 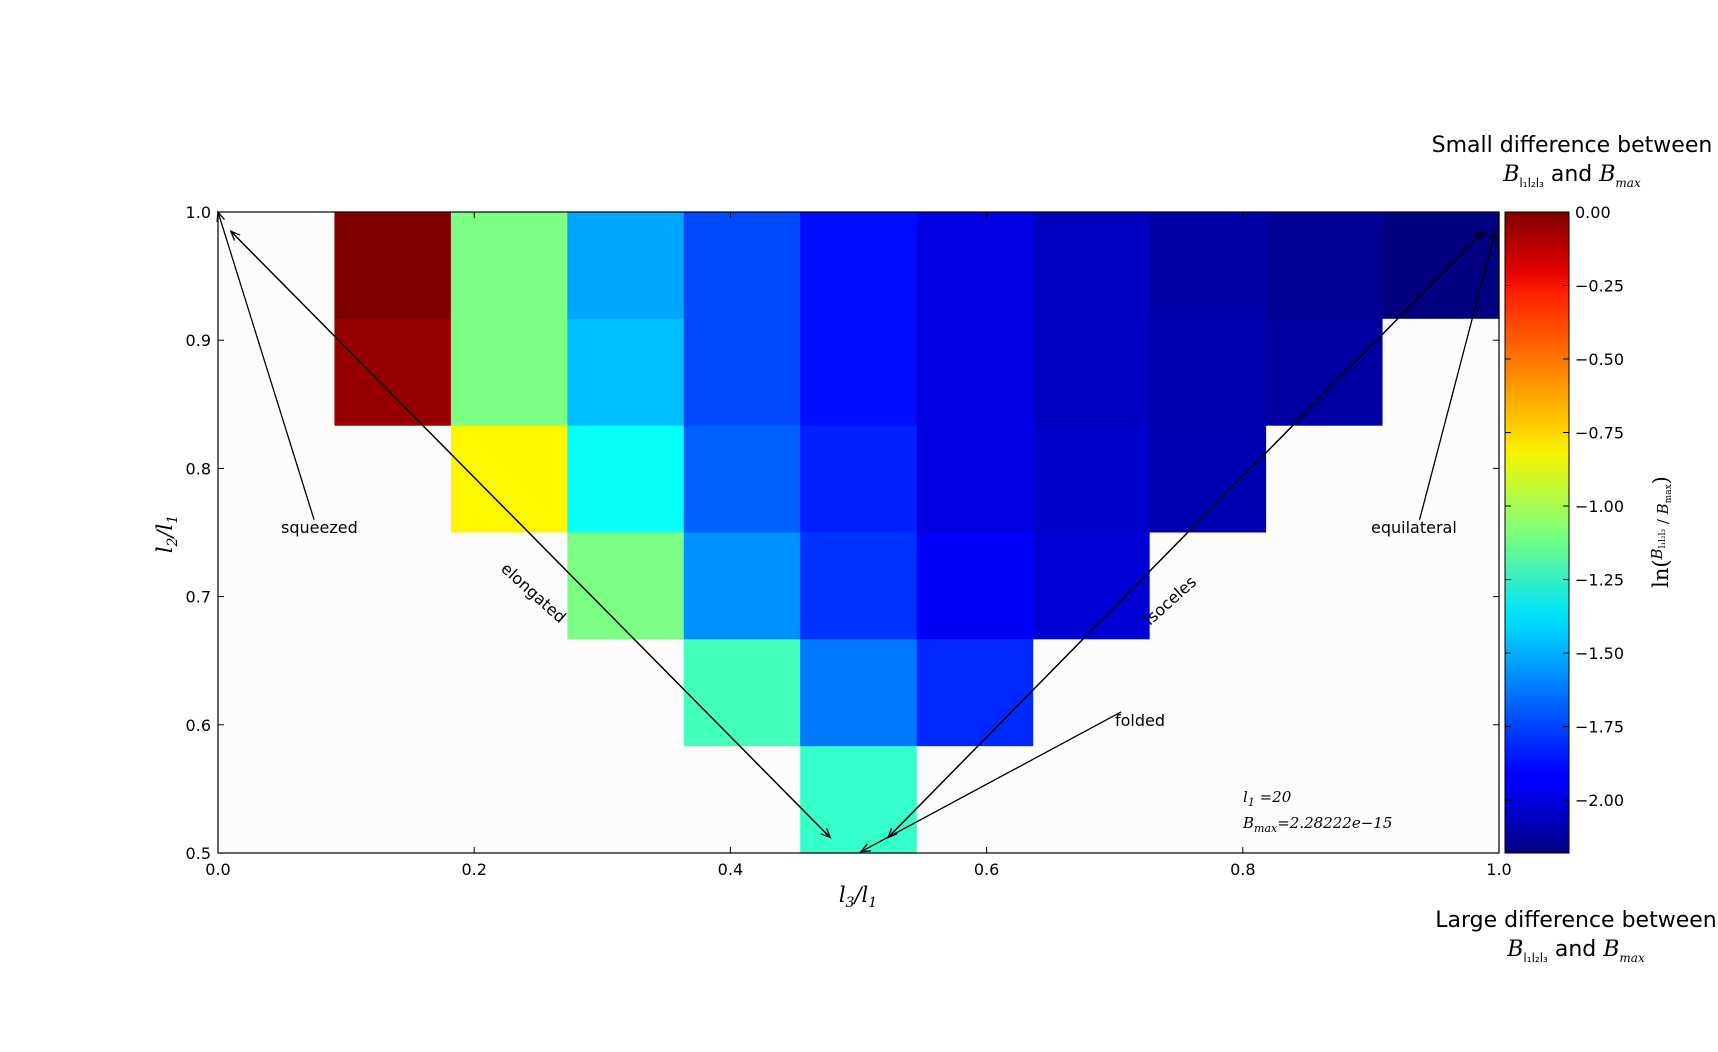 I want to click on arrow-equilateral, so click(x=1457, y=375).